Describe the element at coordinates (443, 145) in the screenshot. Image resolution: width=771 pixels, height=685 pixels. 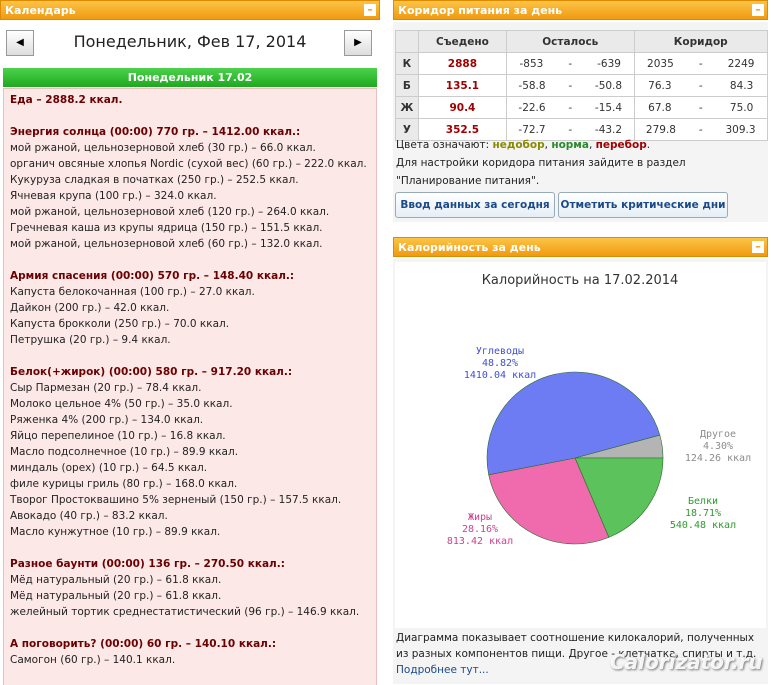
I see `legend-prefix: Цвета означают:` at that location.